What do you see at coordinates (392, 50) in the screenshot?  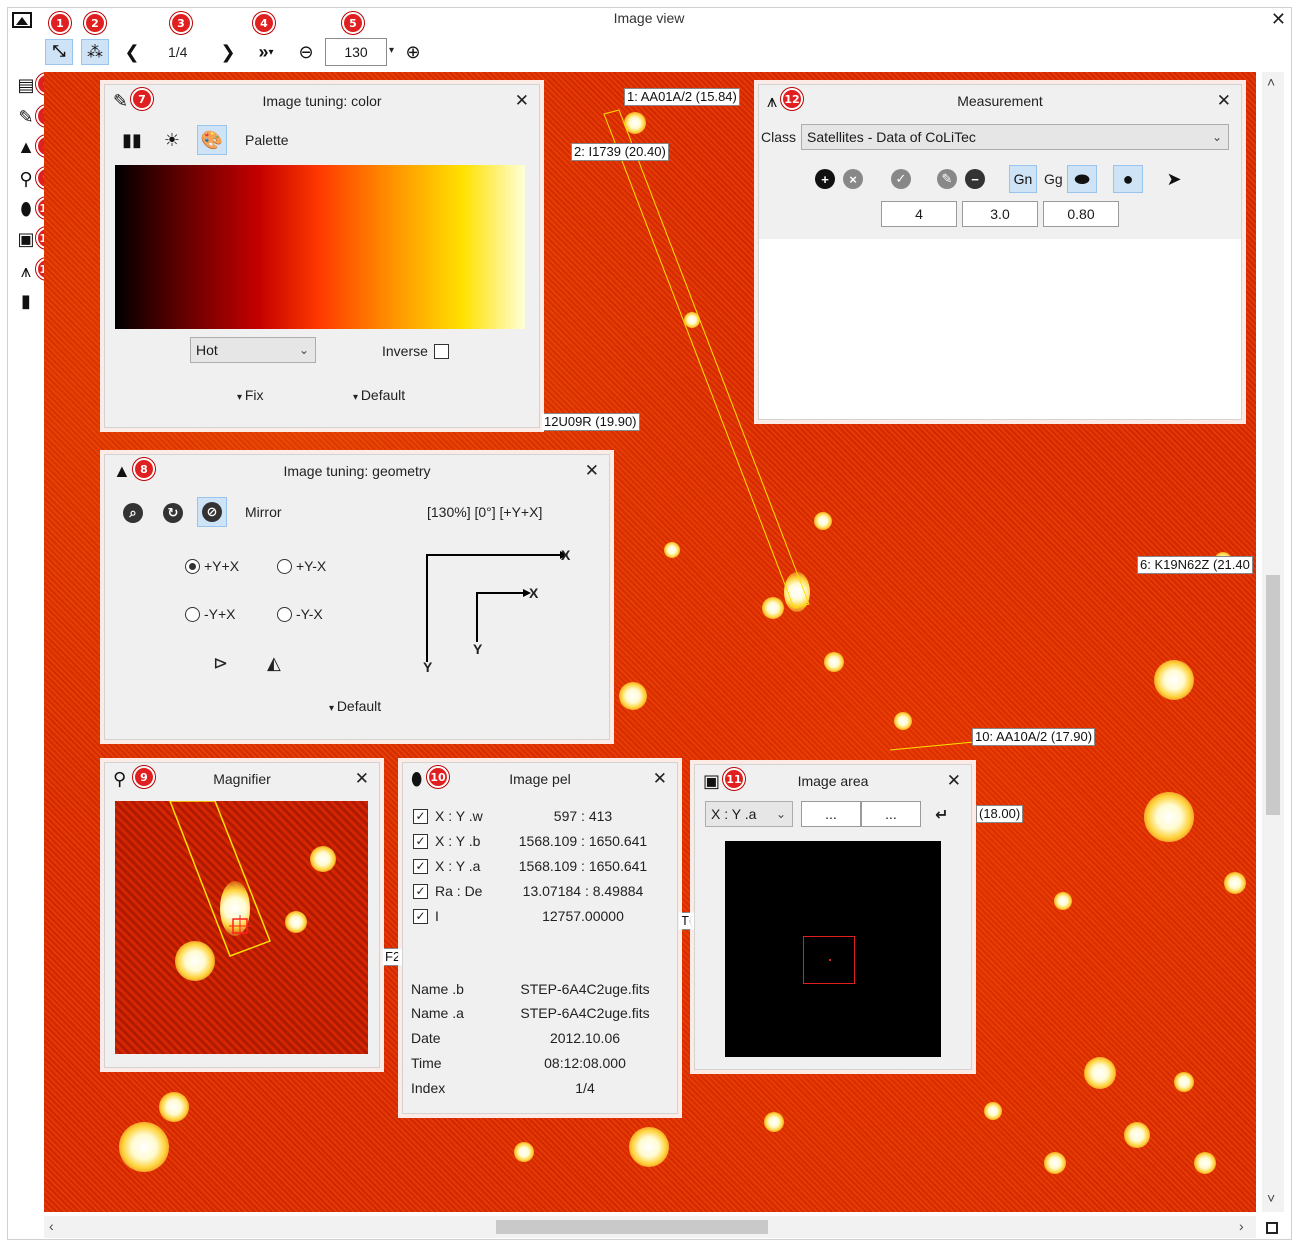 I see `zoom-dropdown-caret: ▾` at bounding box center [392, 50].